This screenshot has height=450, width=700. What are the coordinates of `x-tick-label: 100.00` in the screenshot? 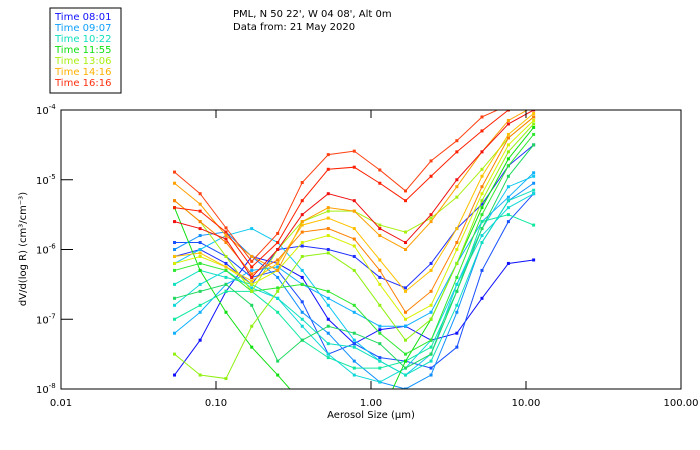 It's located at (681, 403).